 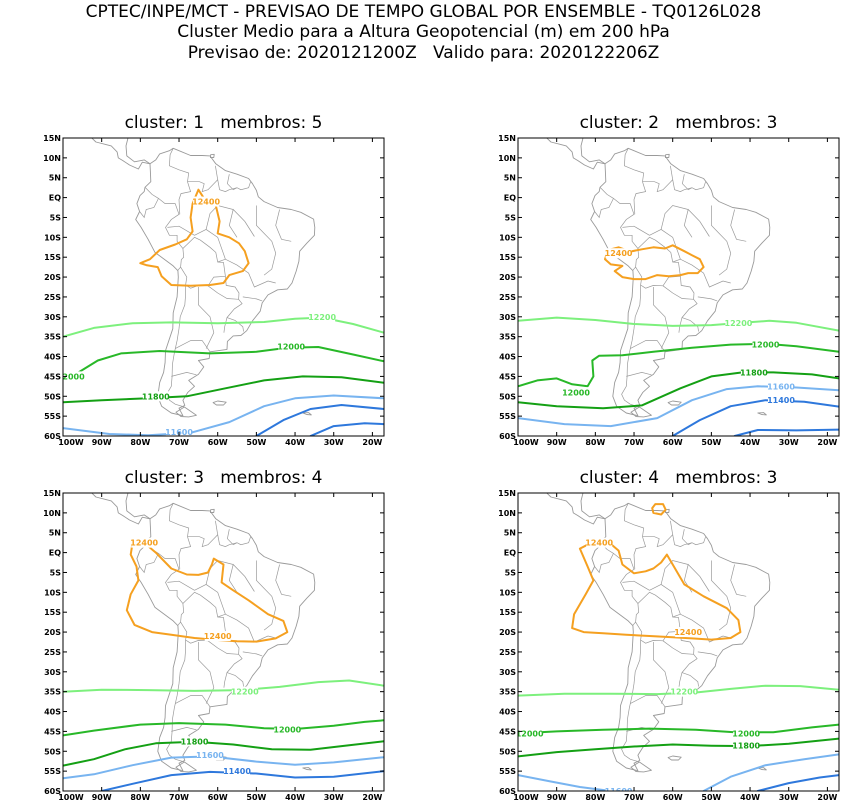 I want to click on lat-label: 55S, so click(x=507, y=771).